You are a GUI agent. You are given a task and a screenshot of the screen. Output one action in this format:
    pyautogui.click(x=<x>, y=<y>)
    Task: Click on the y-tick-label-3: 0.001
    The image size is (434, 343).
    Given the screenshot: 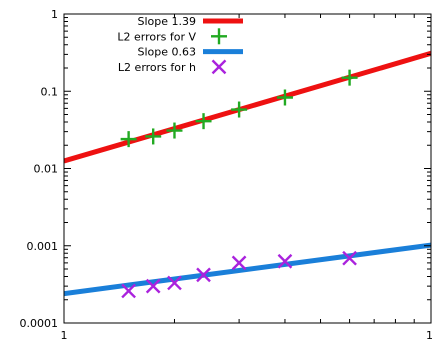 What is the action you would take?
    pyautogui.click(x=43, y=246)
    